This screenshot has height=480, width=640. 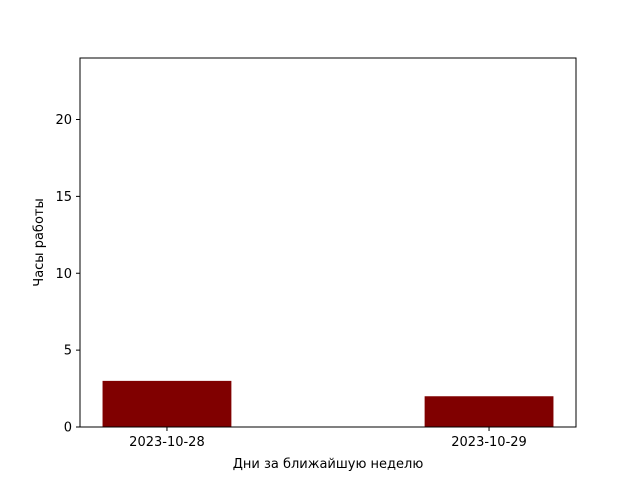 I want to click on y-tick-label-0: 0, so click(x=68, y=428).